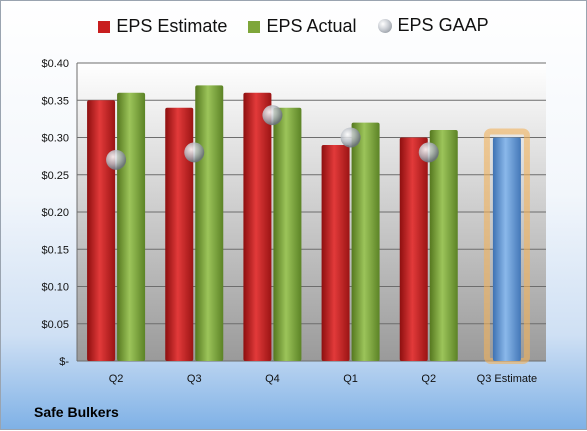 This screenshot has height=431, width=587. Describe the element at coordinates (254, 26) in the screenshot. I see `actual-swatch-icon` at that location.